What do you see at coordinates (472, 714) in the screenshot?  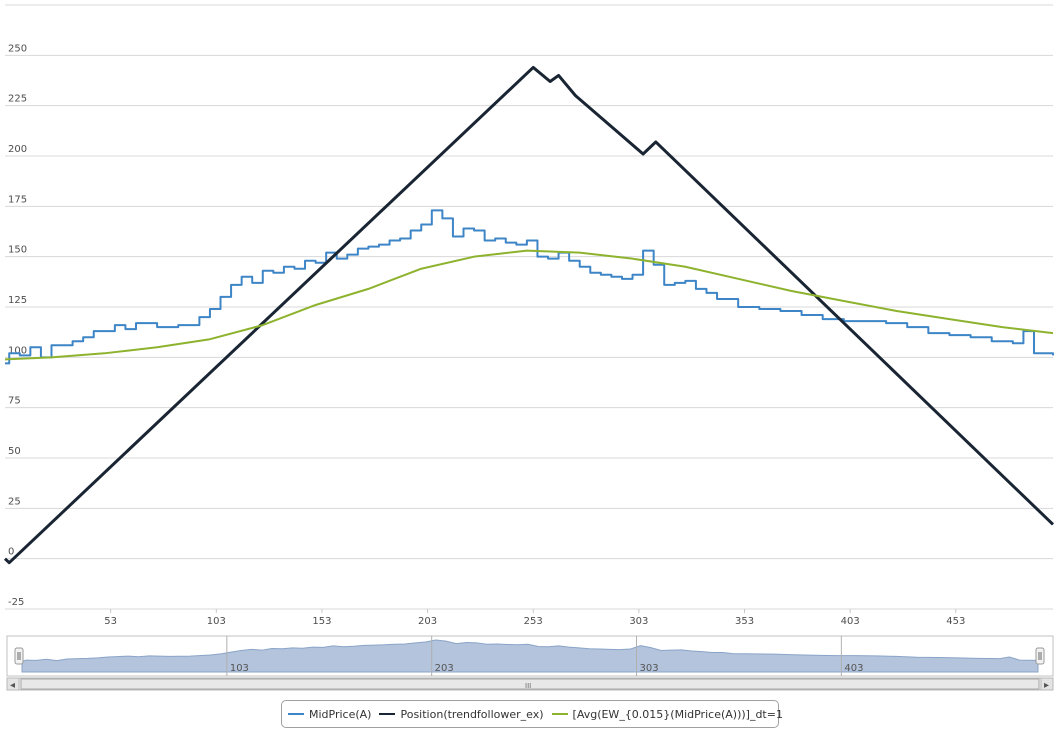 I see `legend-label: Position(trendfollower_ex)` at bounding box center [472, 714].